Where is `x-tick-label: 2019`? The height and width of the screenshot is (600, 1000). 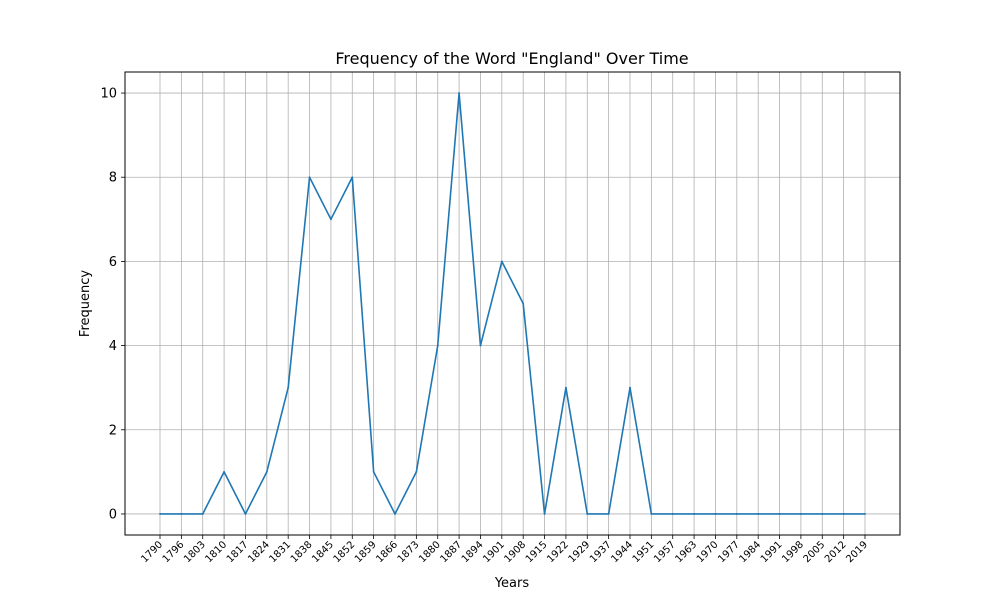 x-tick-label: 2019 is located at coordinates (857, 552).